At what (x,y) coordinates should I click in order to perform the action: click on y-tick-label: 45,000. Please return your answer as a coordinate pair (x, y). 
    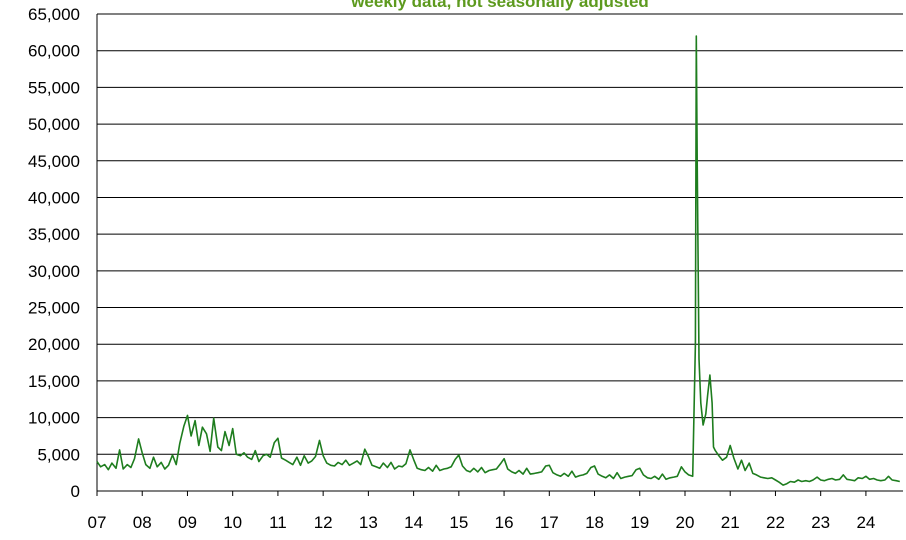
    Looking at the image, I should click on (54, 161).